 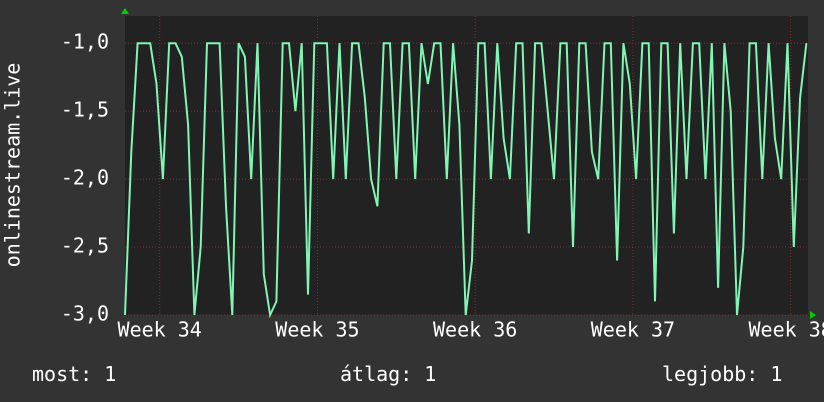 What do you see at coordinates (85, 178) in the screenshot?
I see `y-tick-label: -2,0` at bounding box center [85, 178].